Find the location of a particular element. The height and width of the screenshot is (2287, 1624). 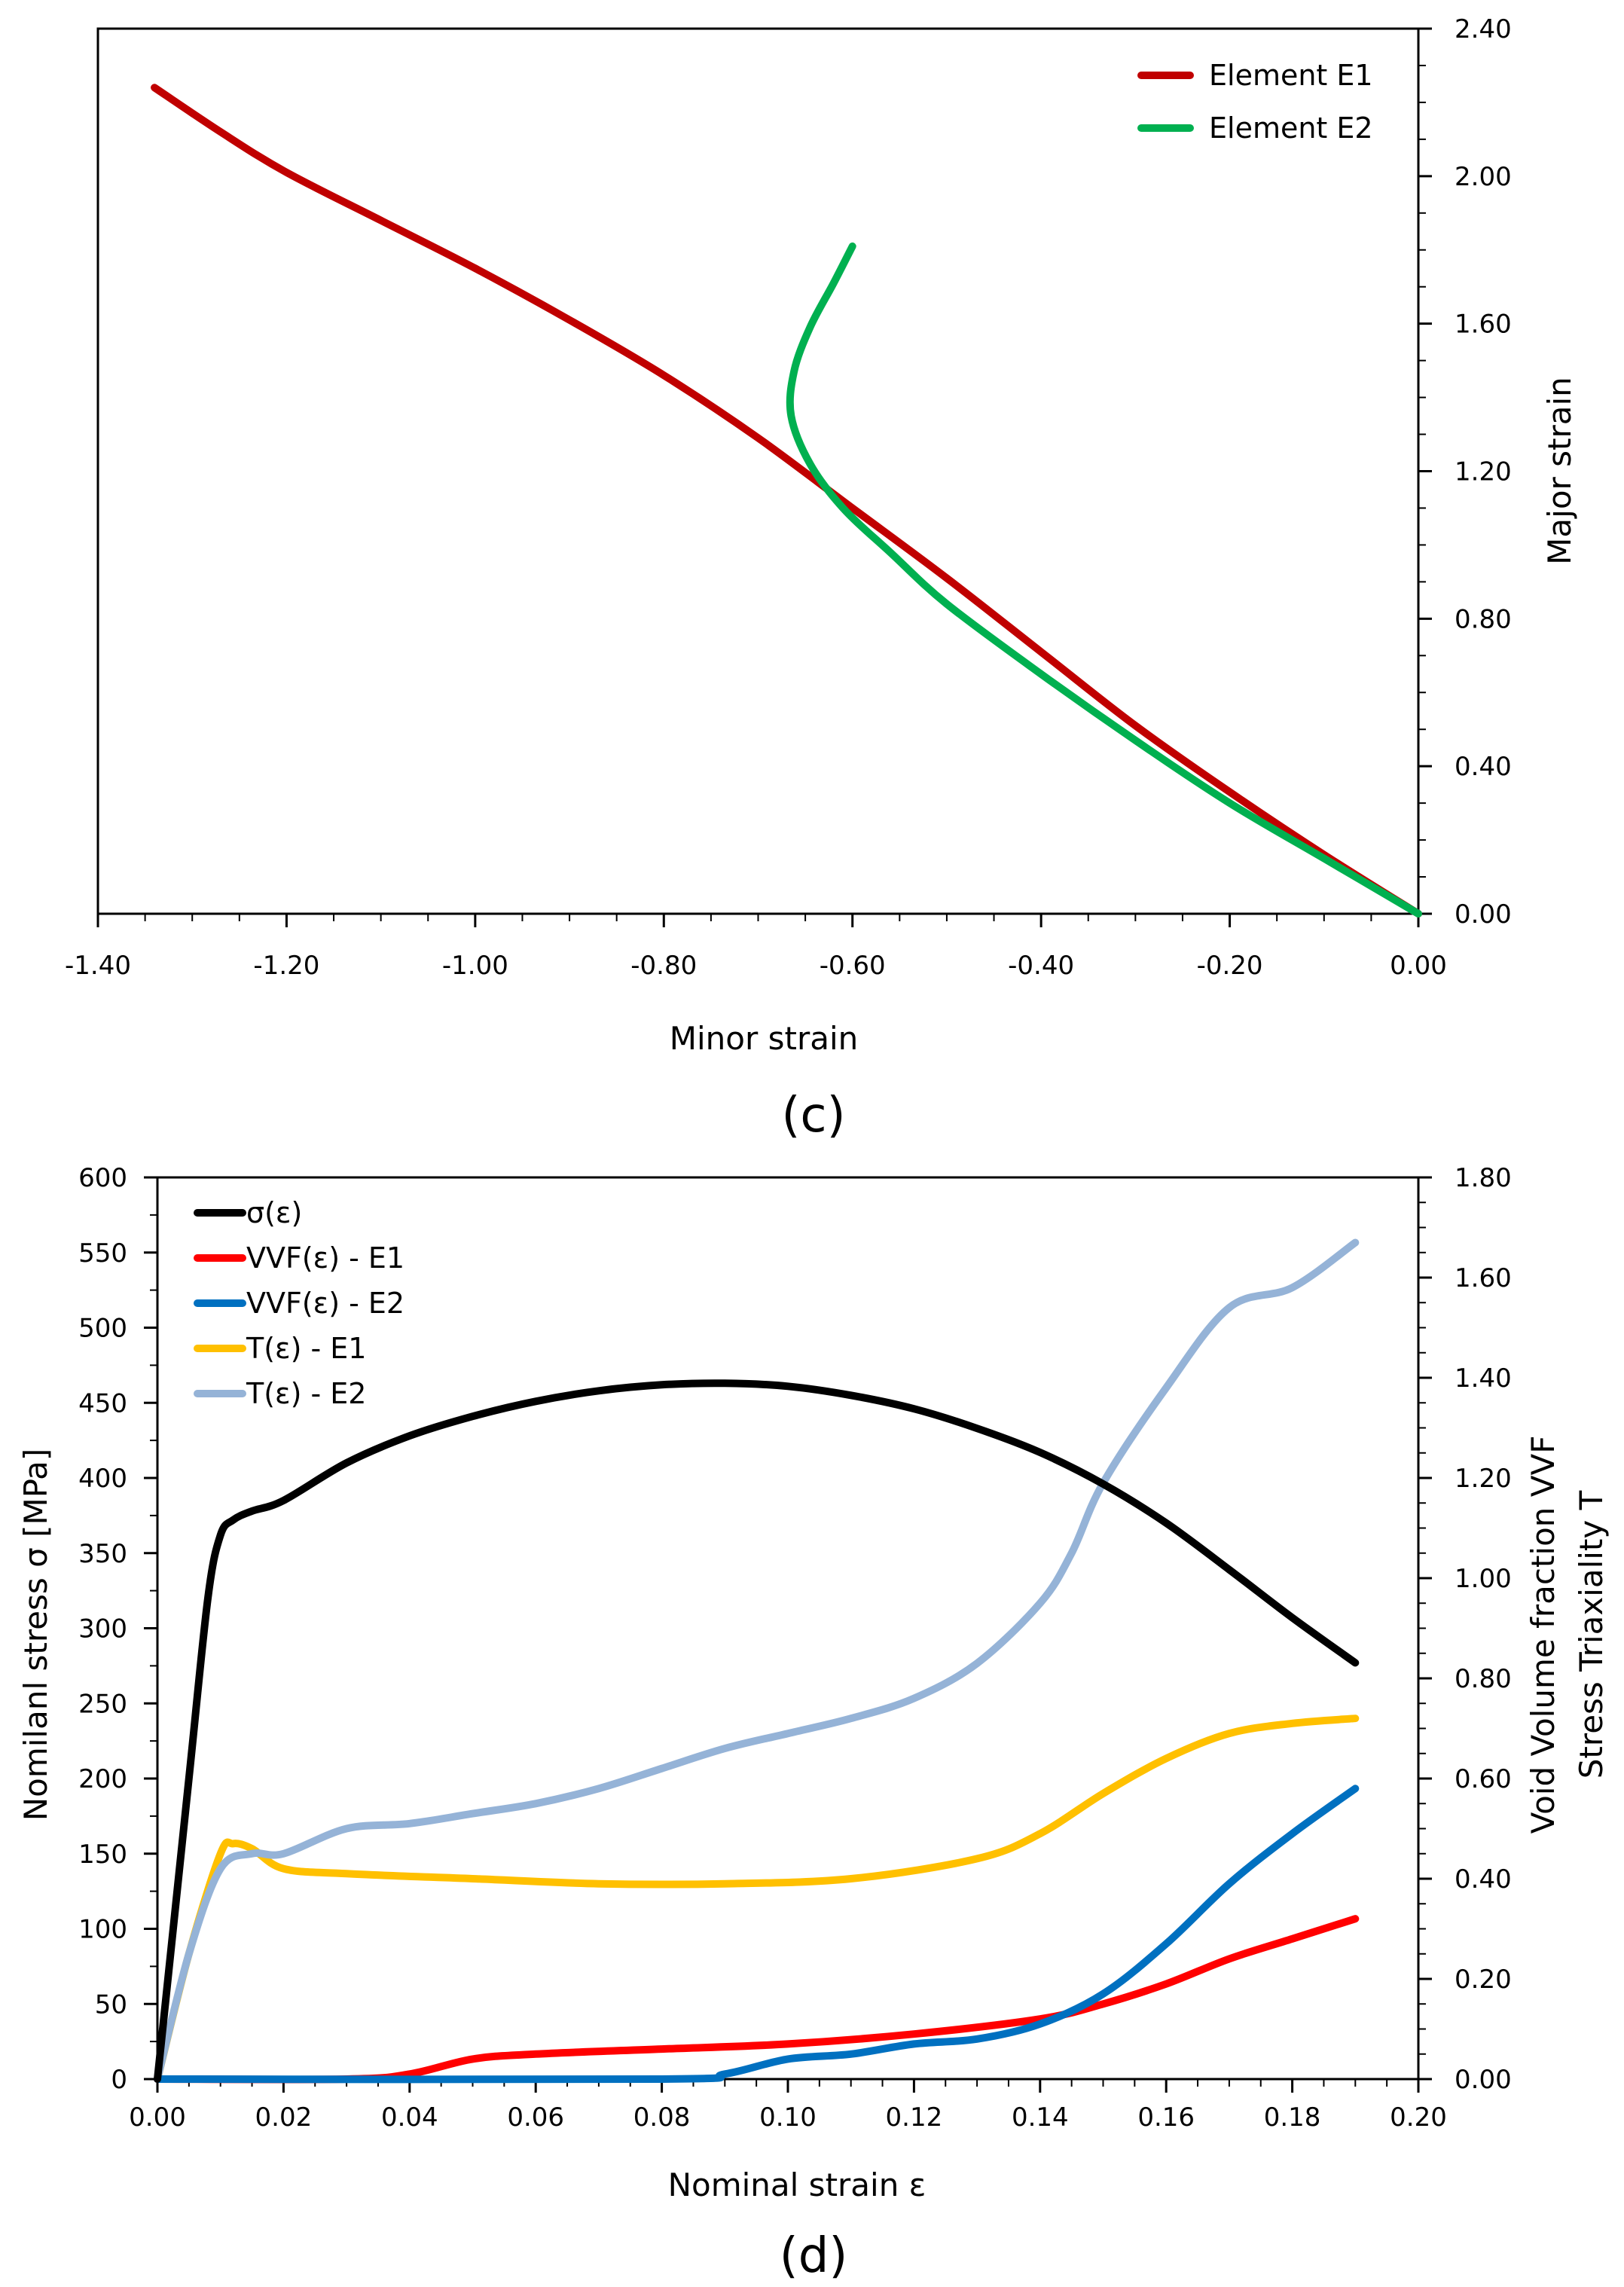

x-tick-label-d: 0.06 is located at coordinates (535, 2117).